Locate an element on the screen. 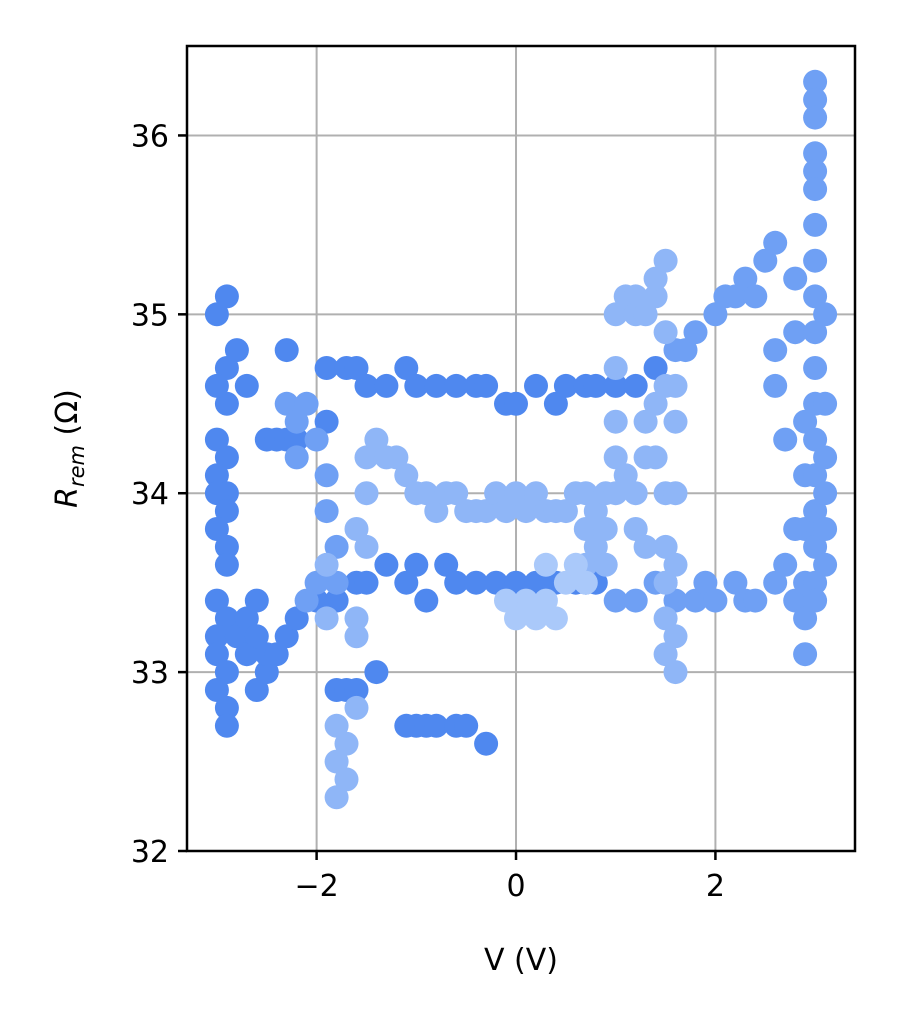 This screenshot has width=900, height=1027. x-tick-label: −2 is located at coordinates (316, 886).